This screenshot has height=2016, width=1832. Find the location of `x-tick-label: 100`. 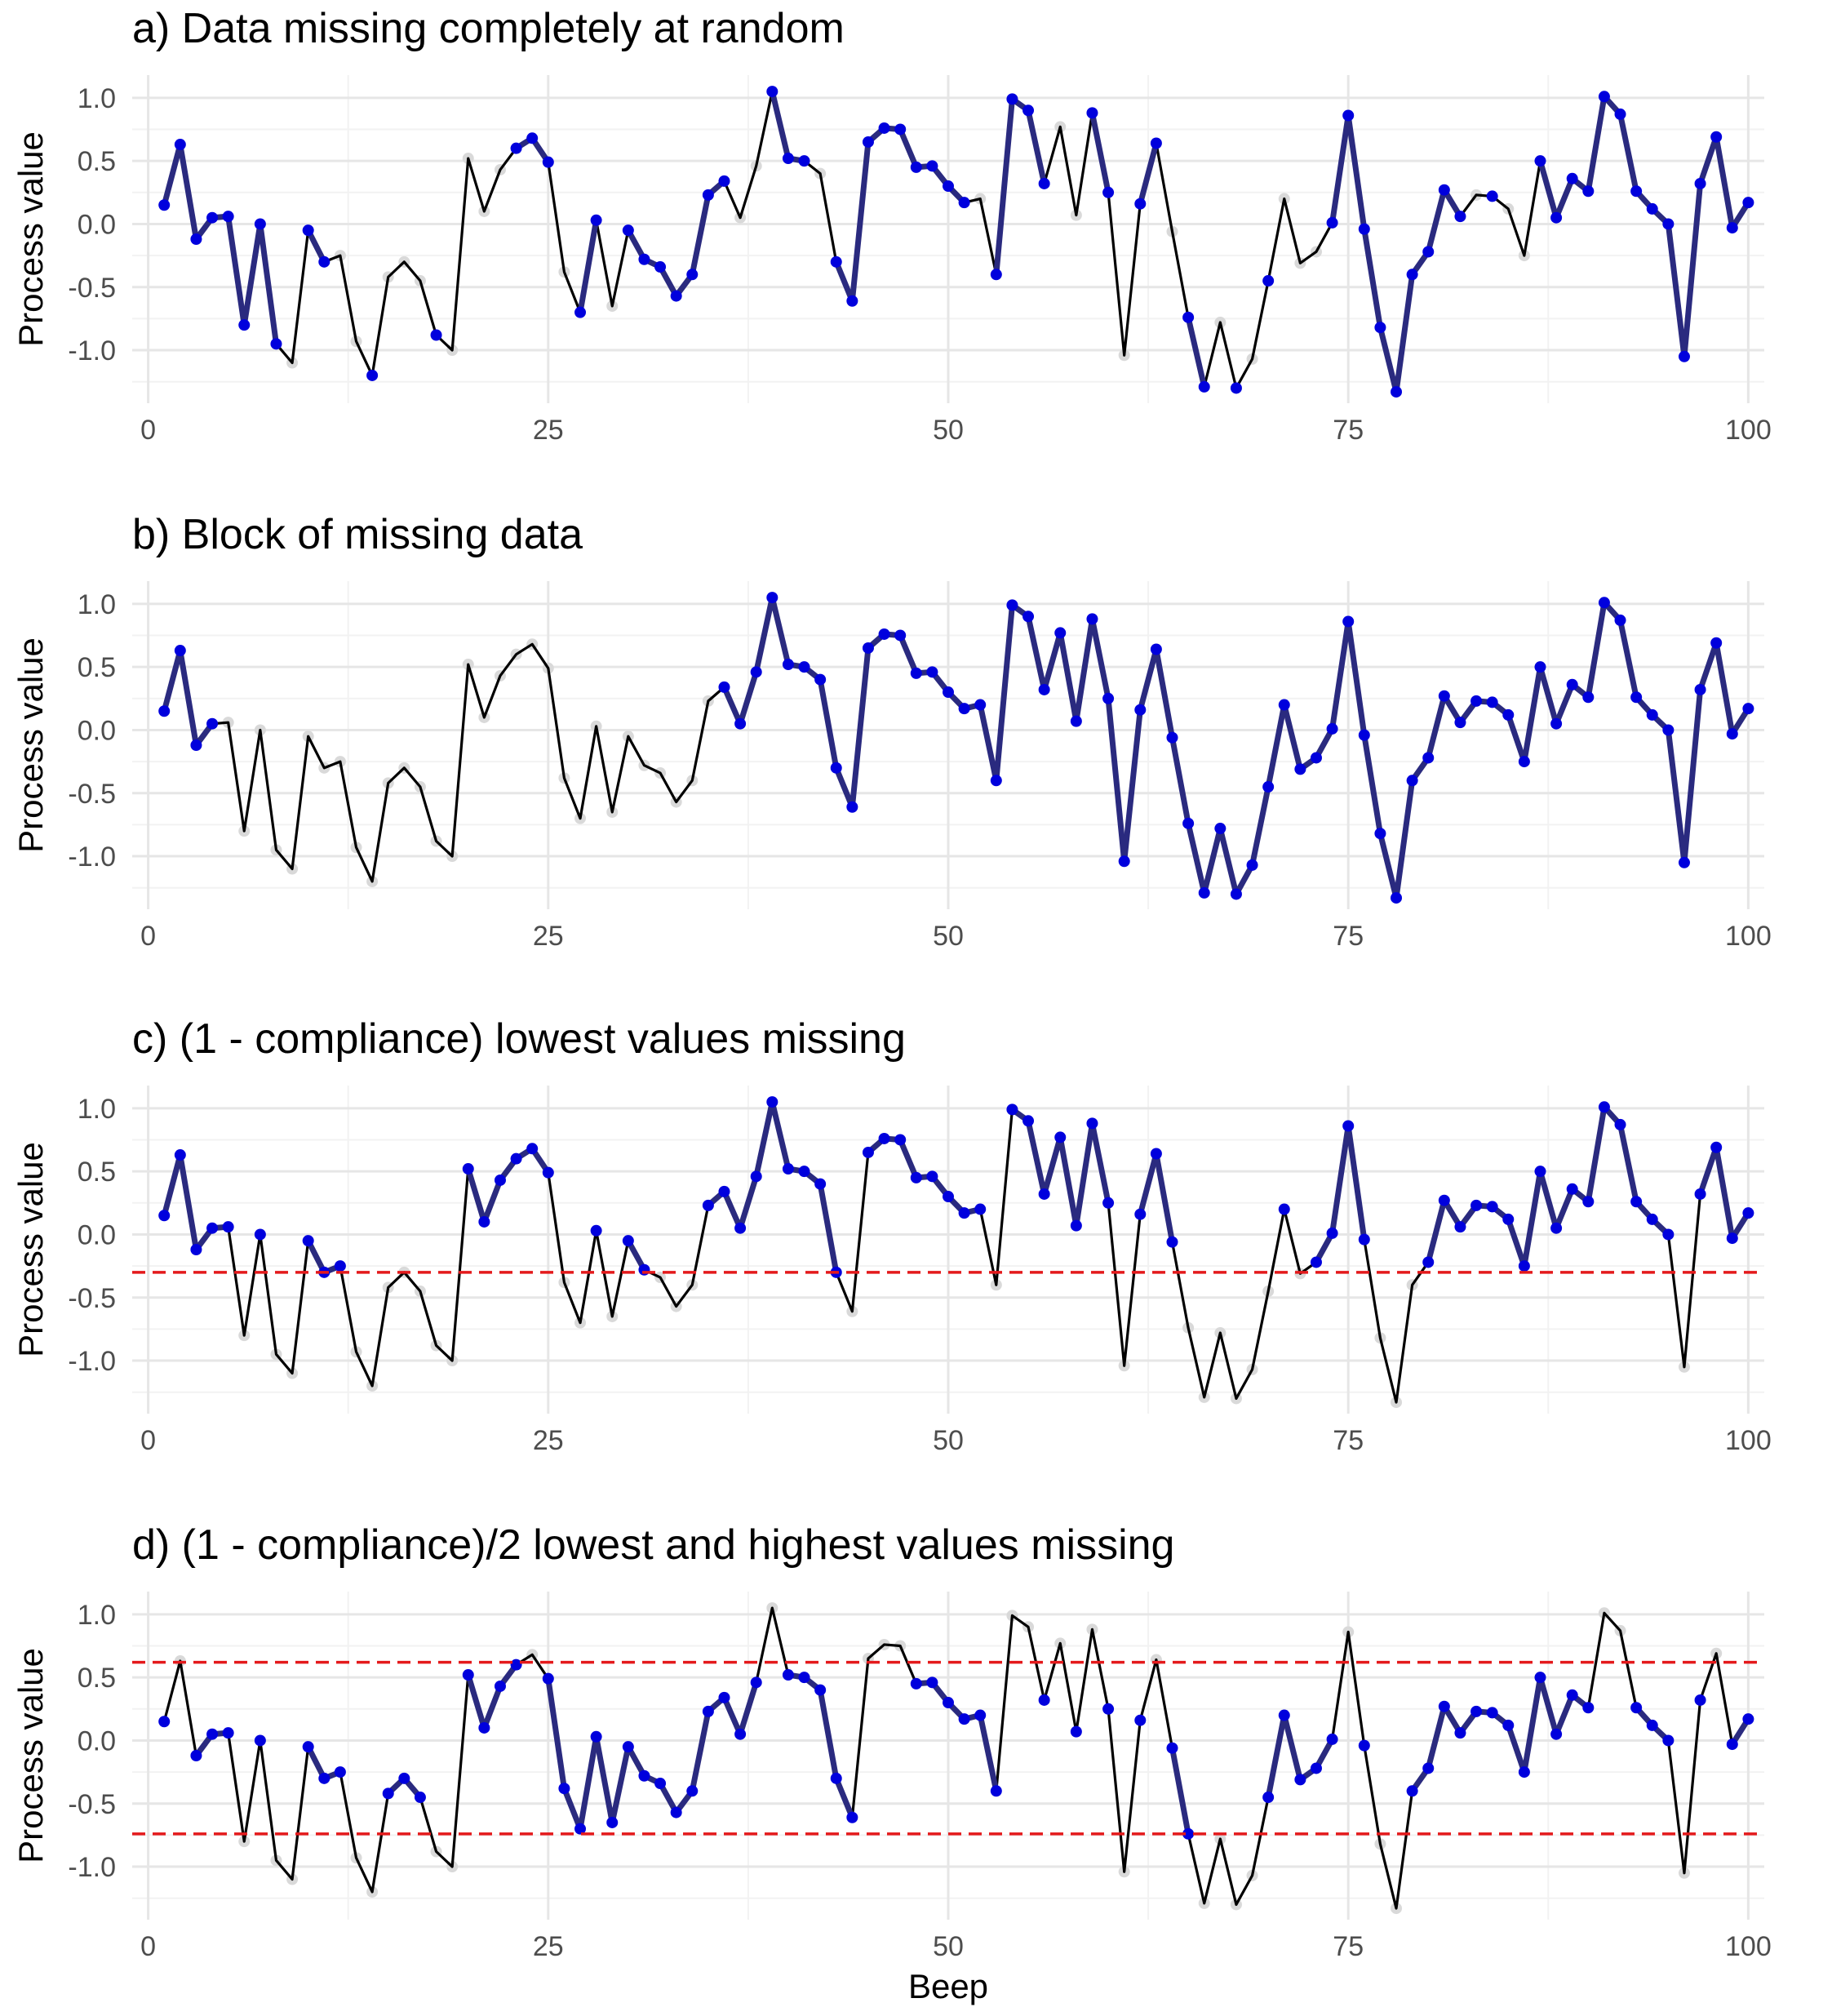

x-tick-label: 100 is located at coordinates (1748, 431).